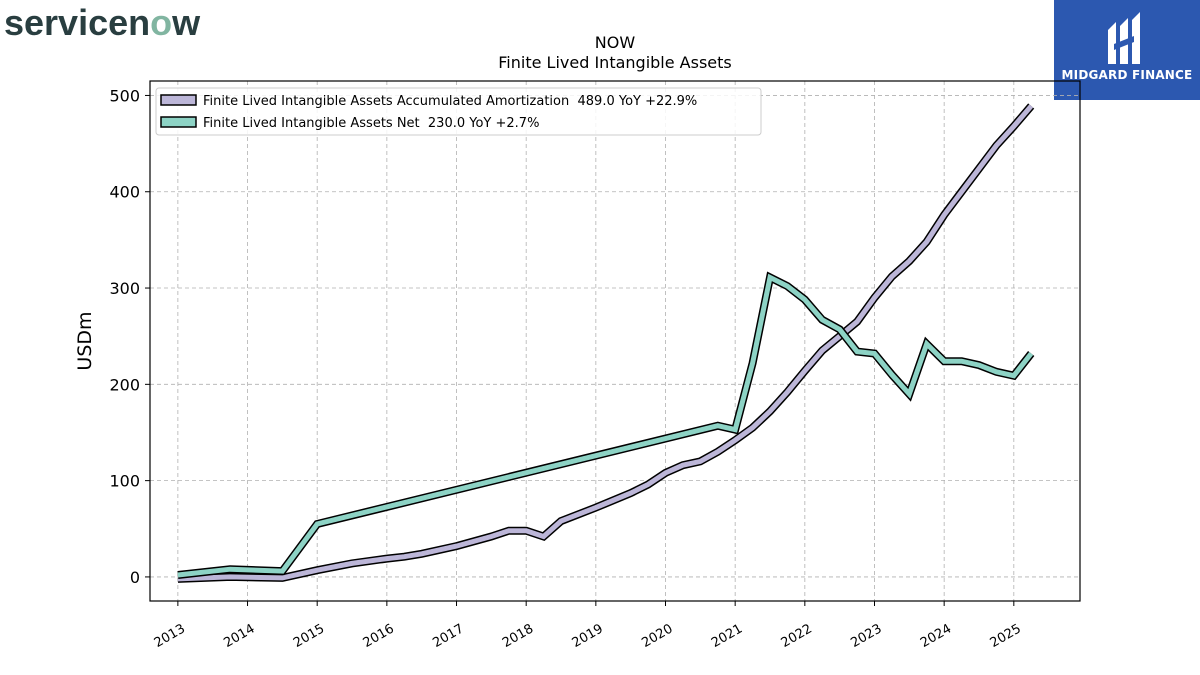 This screenshot has width=1200, height=675. I want to click on x-tick-label: 2018, so click(518, 636).